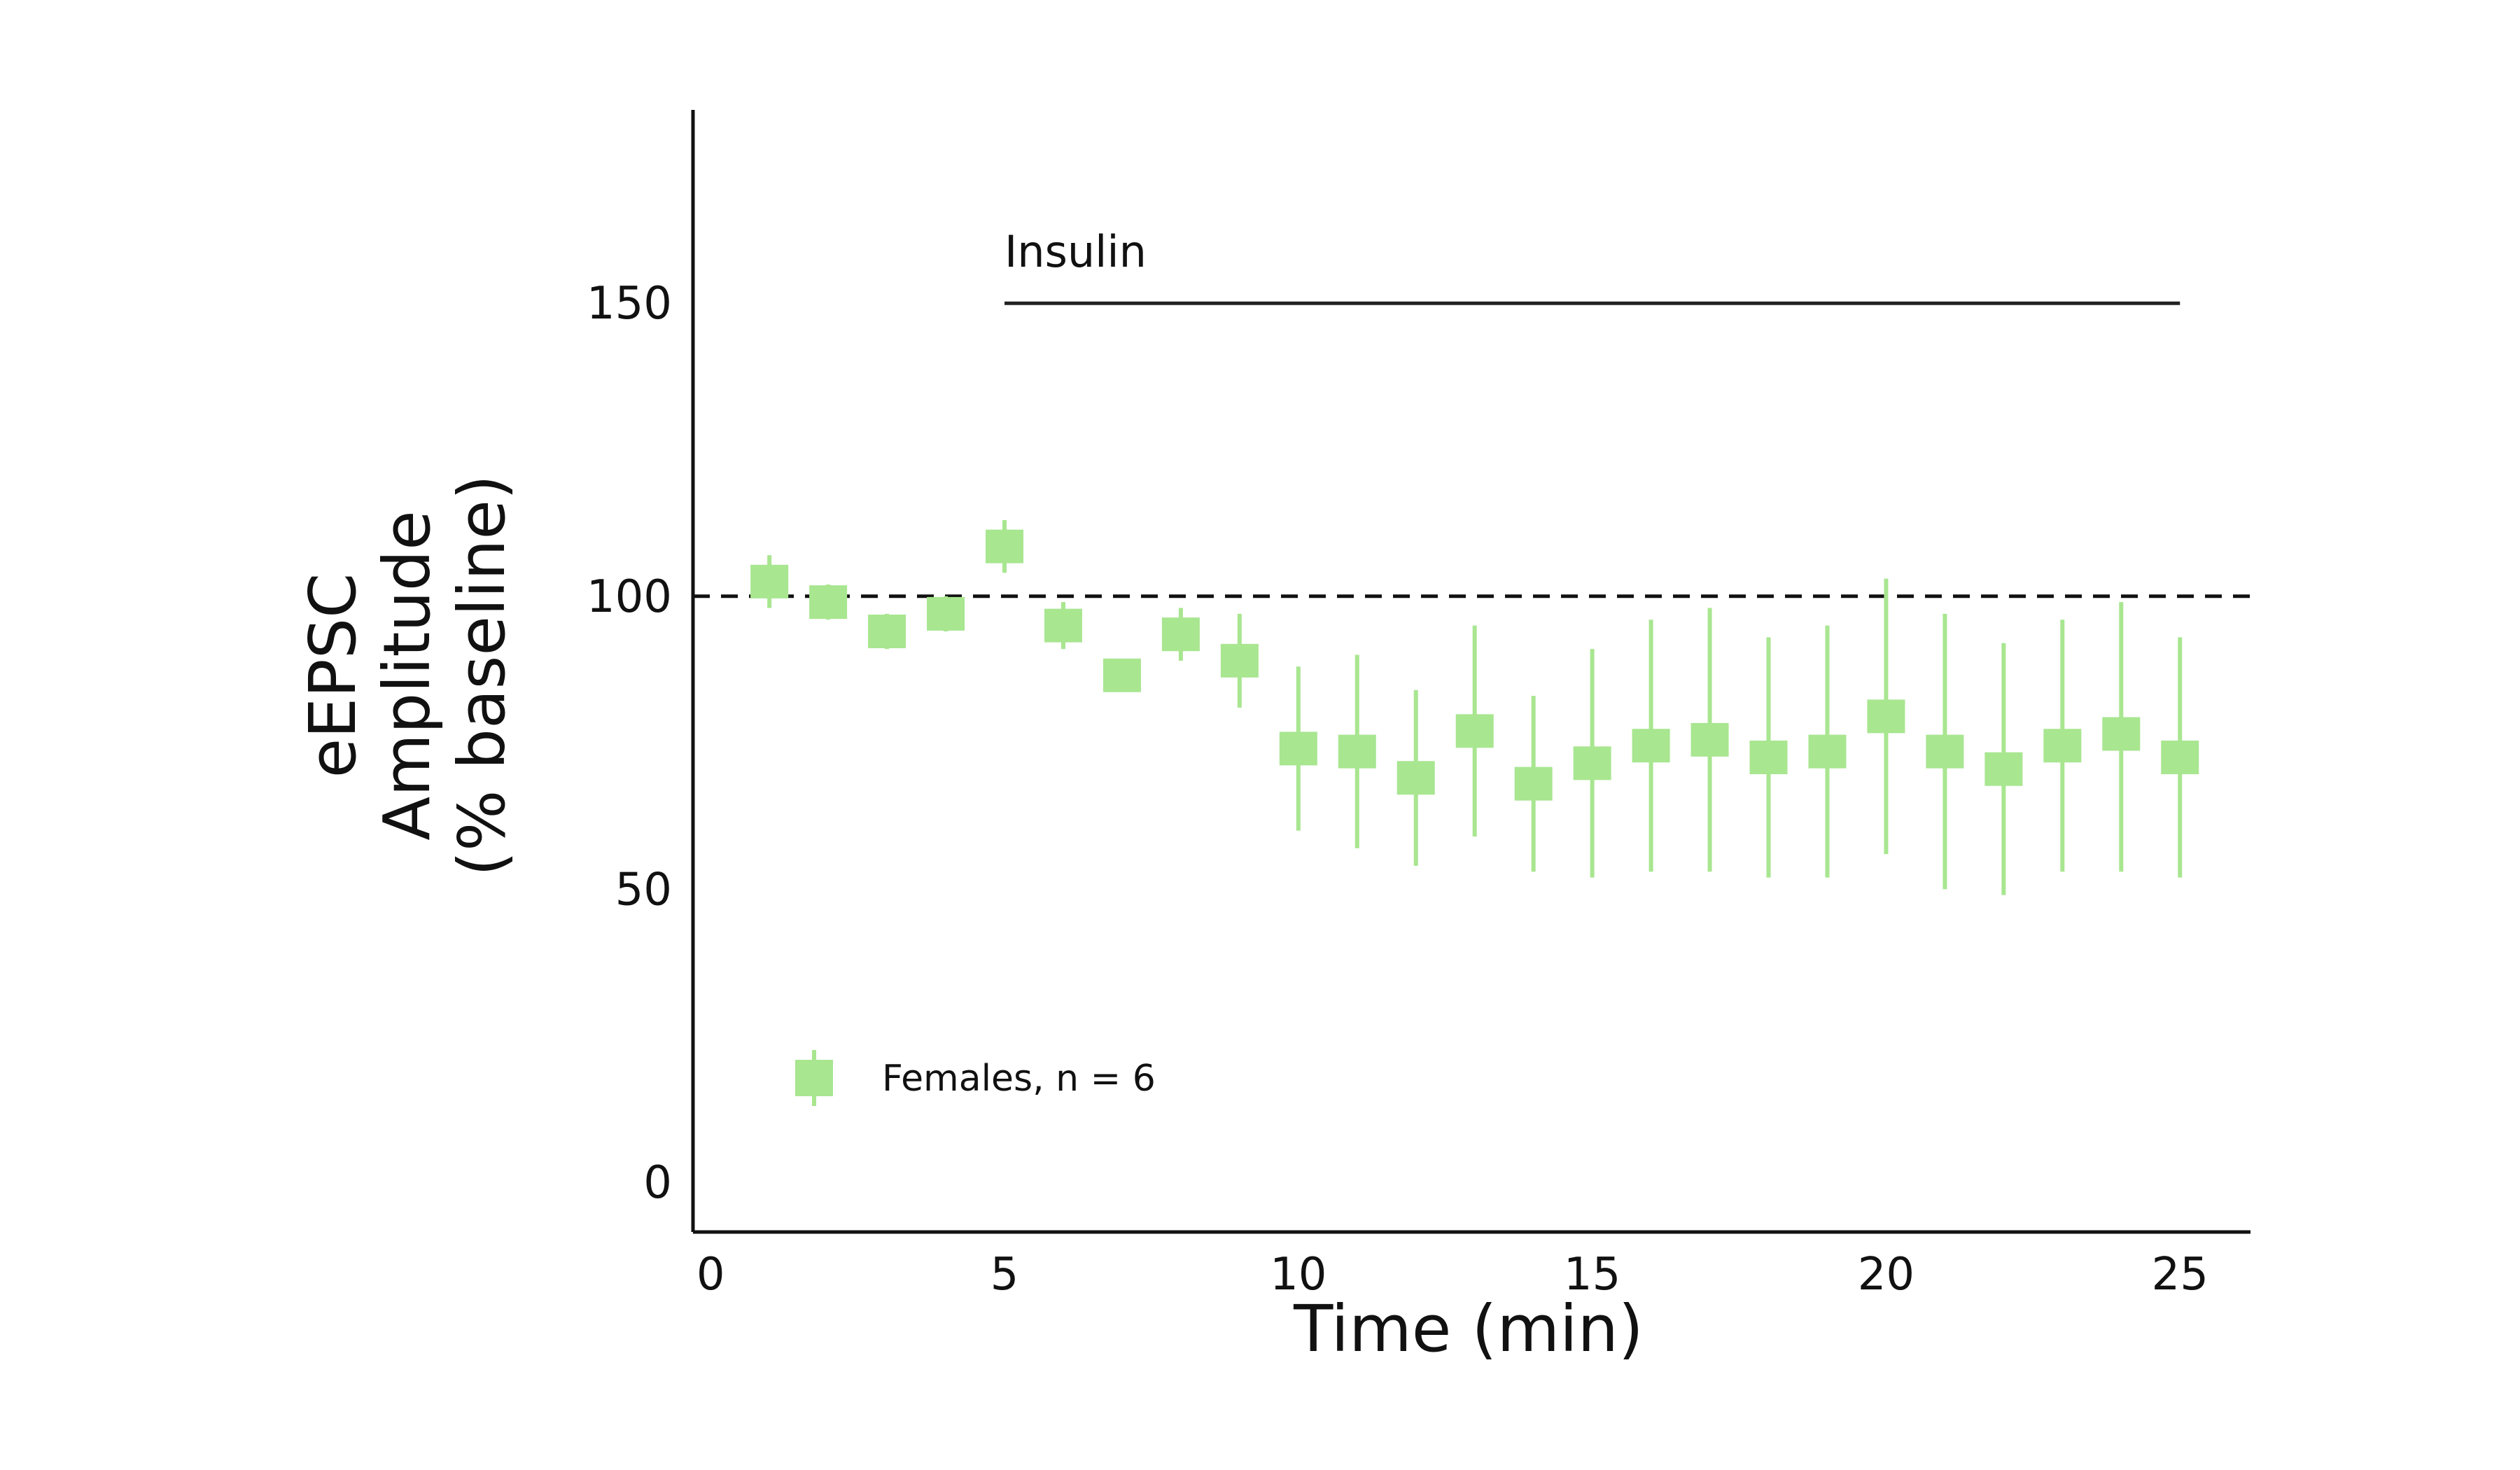 Image resolution: width=2520 pixels, height=1470 pixels. What do you see at coordinates (2180, 1275) in the screenshot?
I see `x-tick-label: 25` at bounding box center [2180, 1275].